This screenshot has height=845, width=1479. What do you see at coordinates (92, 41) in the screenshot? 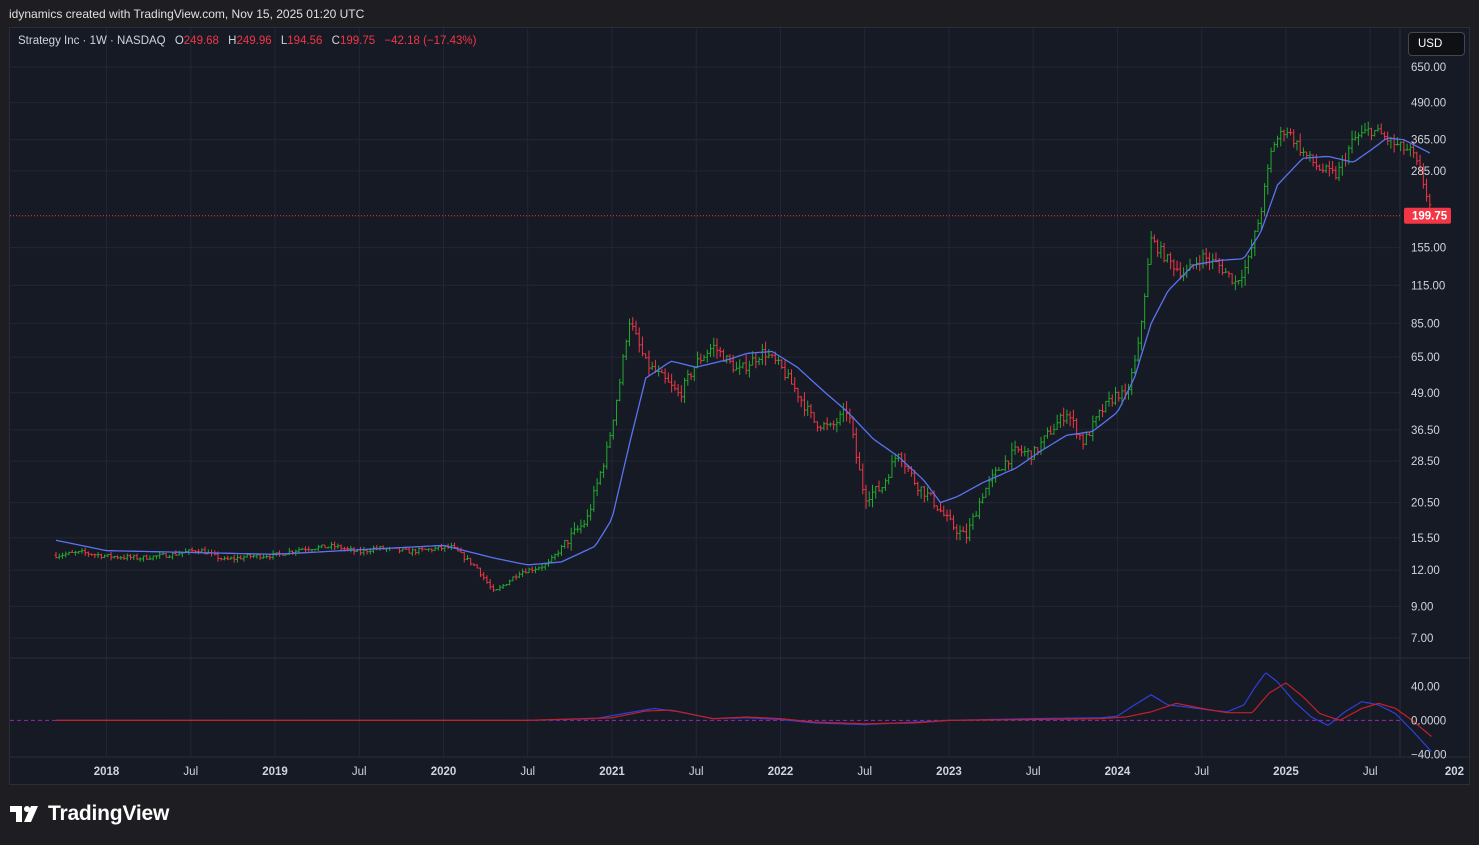
I see `legend-symbol: Strategy Inc · 1W · NASDAQ` at bounding box center [92, 41].